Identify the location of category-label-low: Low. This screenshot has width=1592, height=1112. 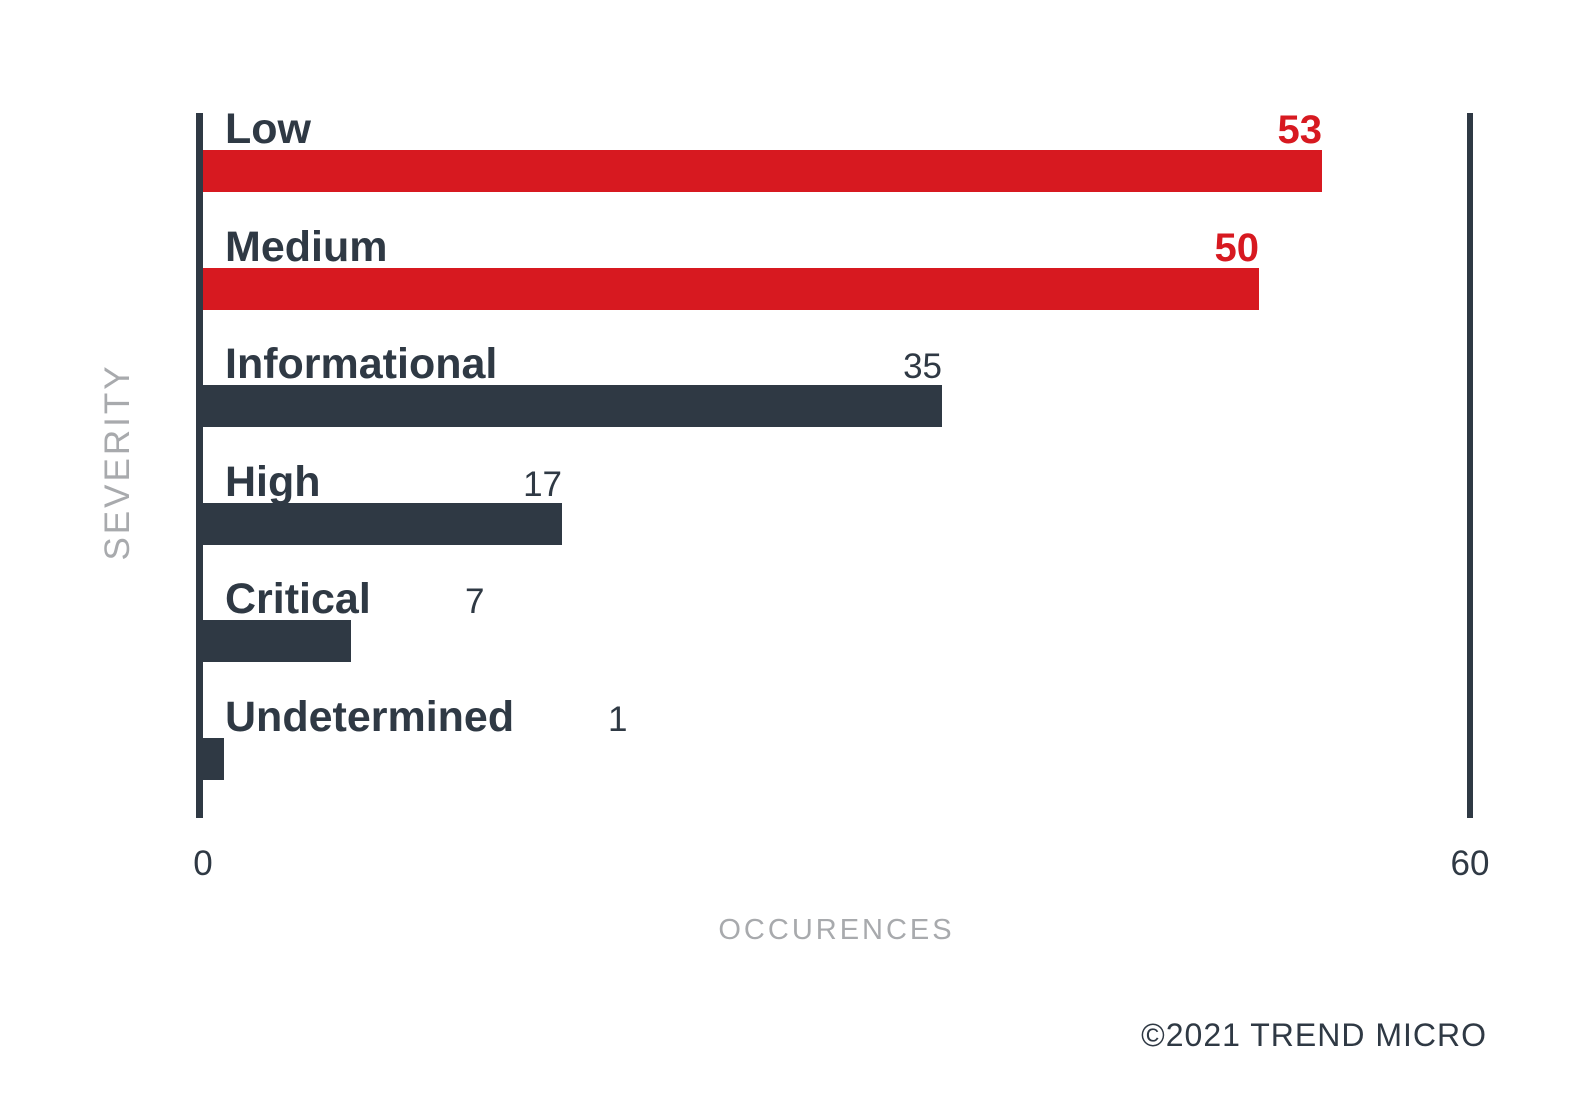
(268, 129).